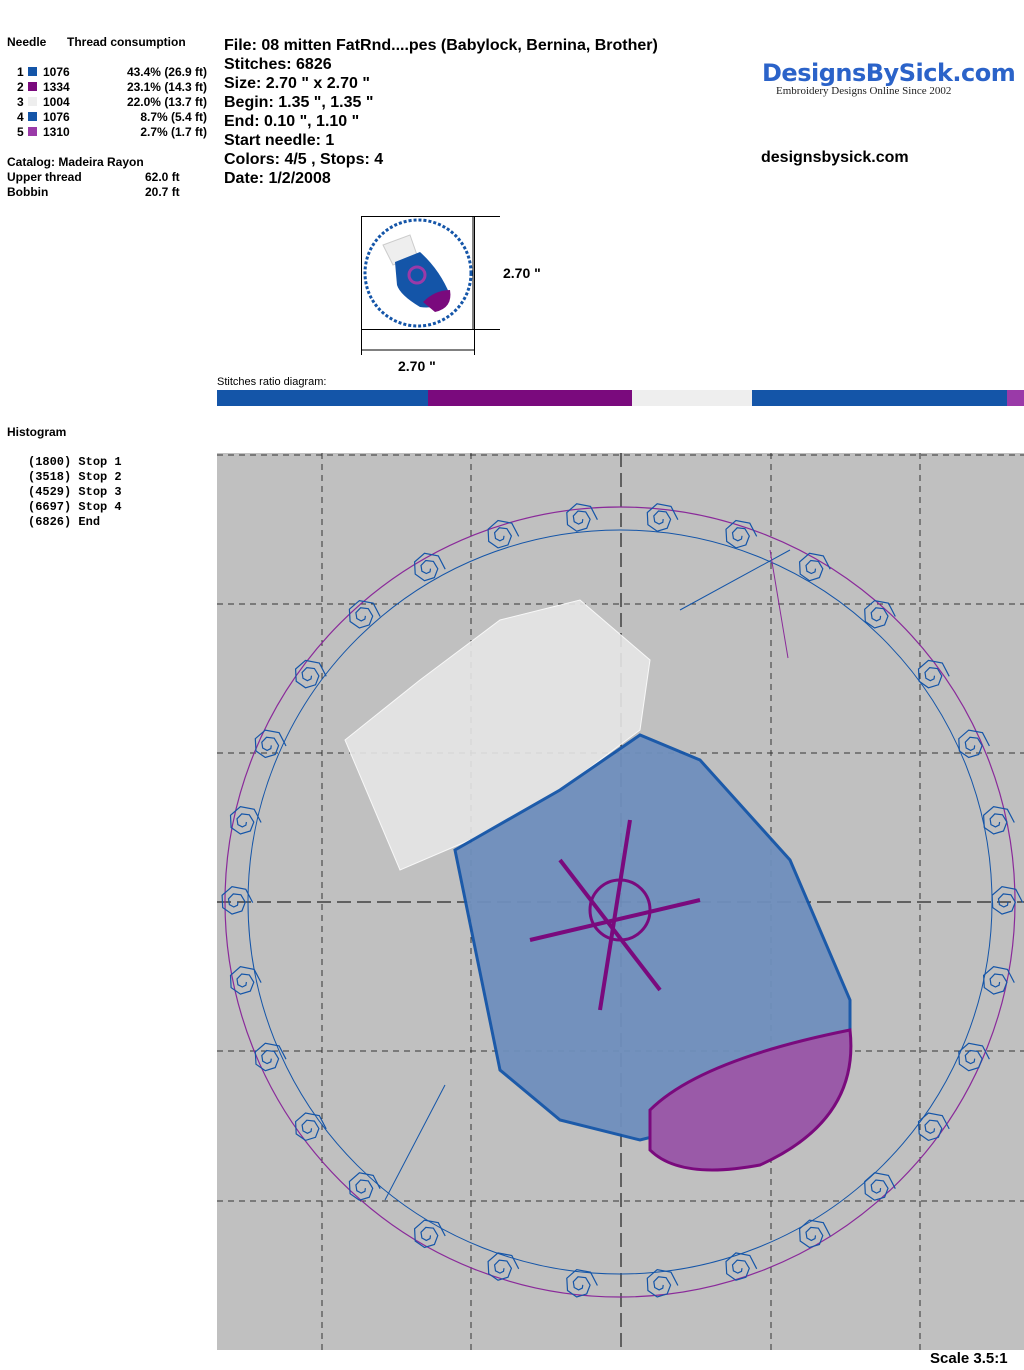  What do you see at coordinates (44, 177) in the screenshot?
I see `upper-thread-label: Upper thread` at bounding box center [44, 177].